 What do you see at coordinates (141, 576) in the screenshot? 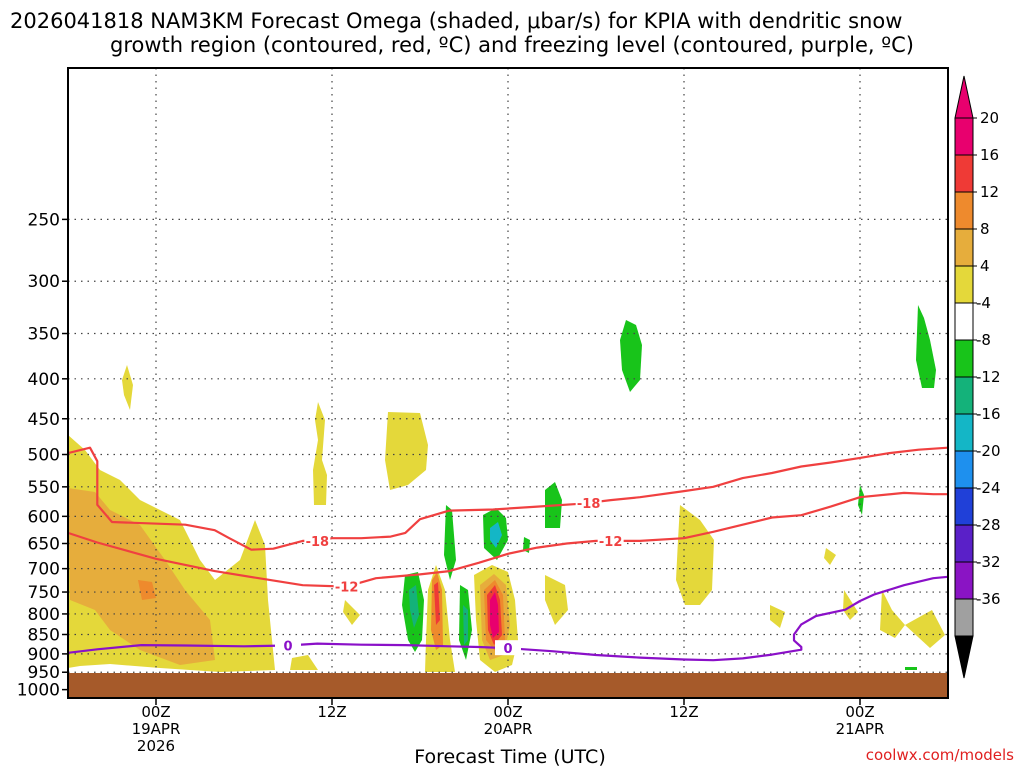
I see `omega-region-orange-left` at bounding box center [141, 576].